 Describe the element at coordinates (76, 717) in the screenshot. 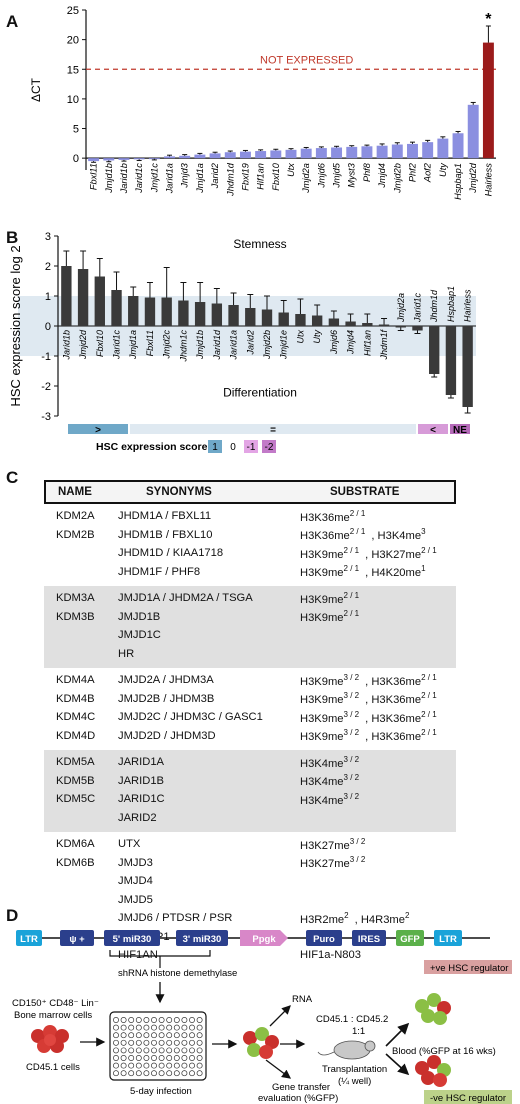

I see `cell-name: KDM4C` at that location.